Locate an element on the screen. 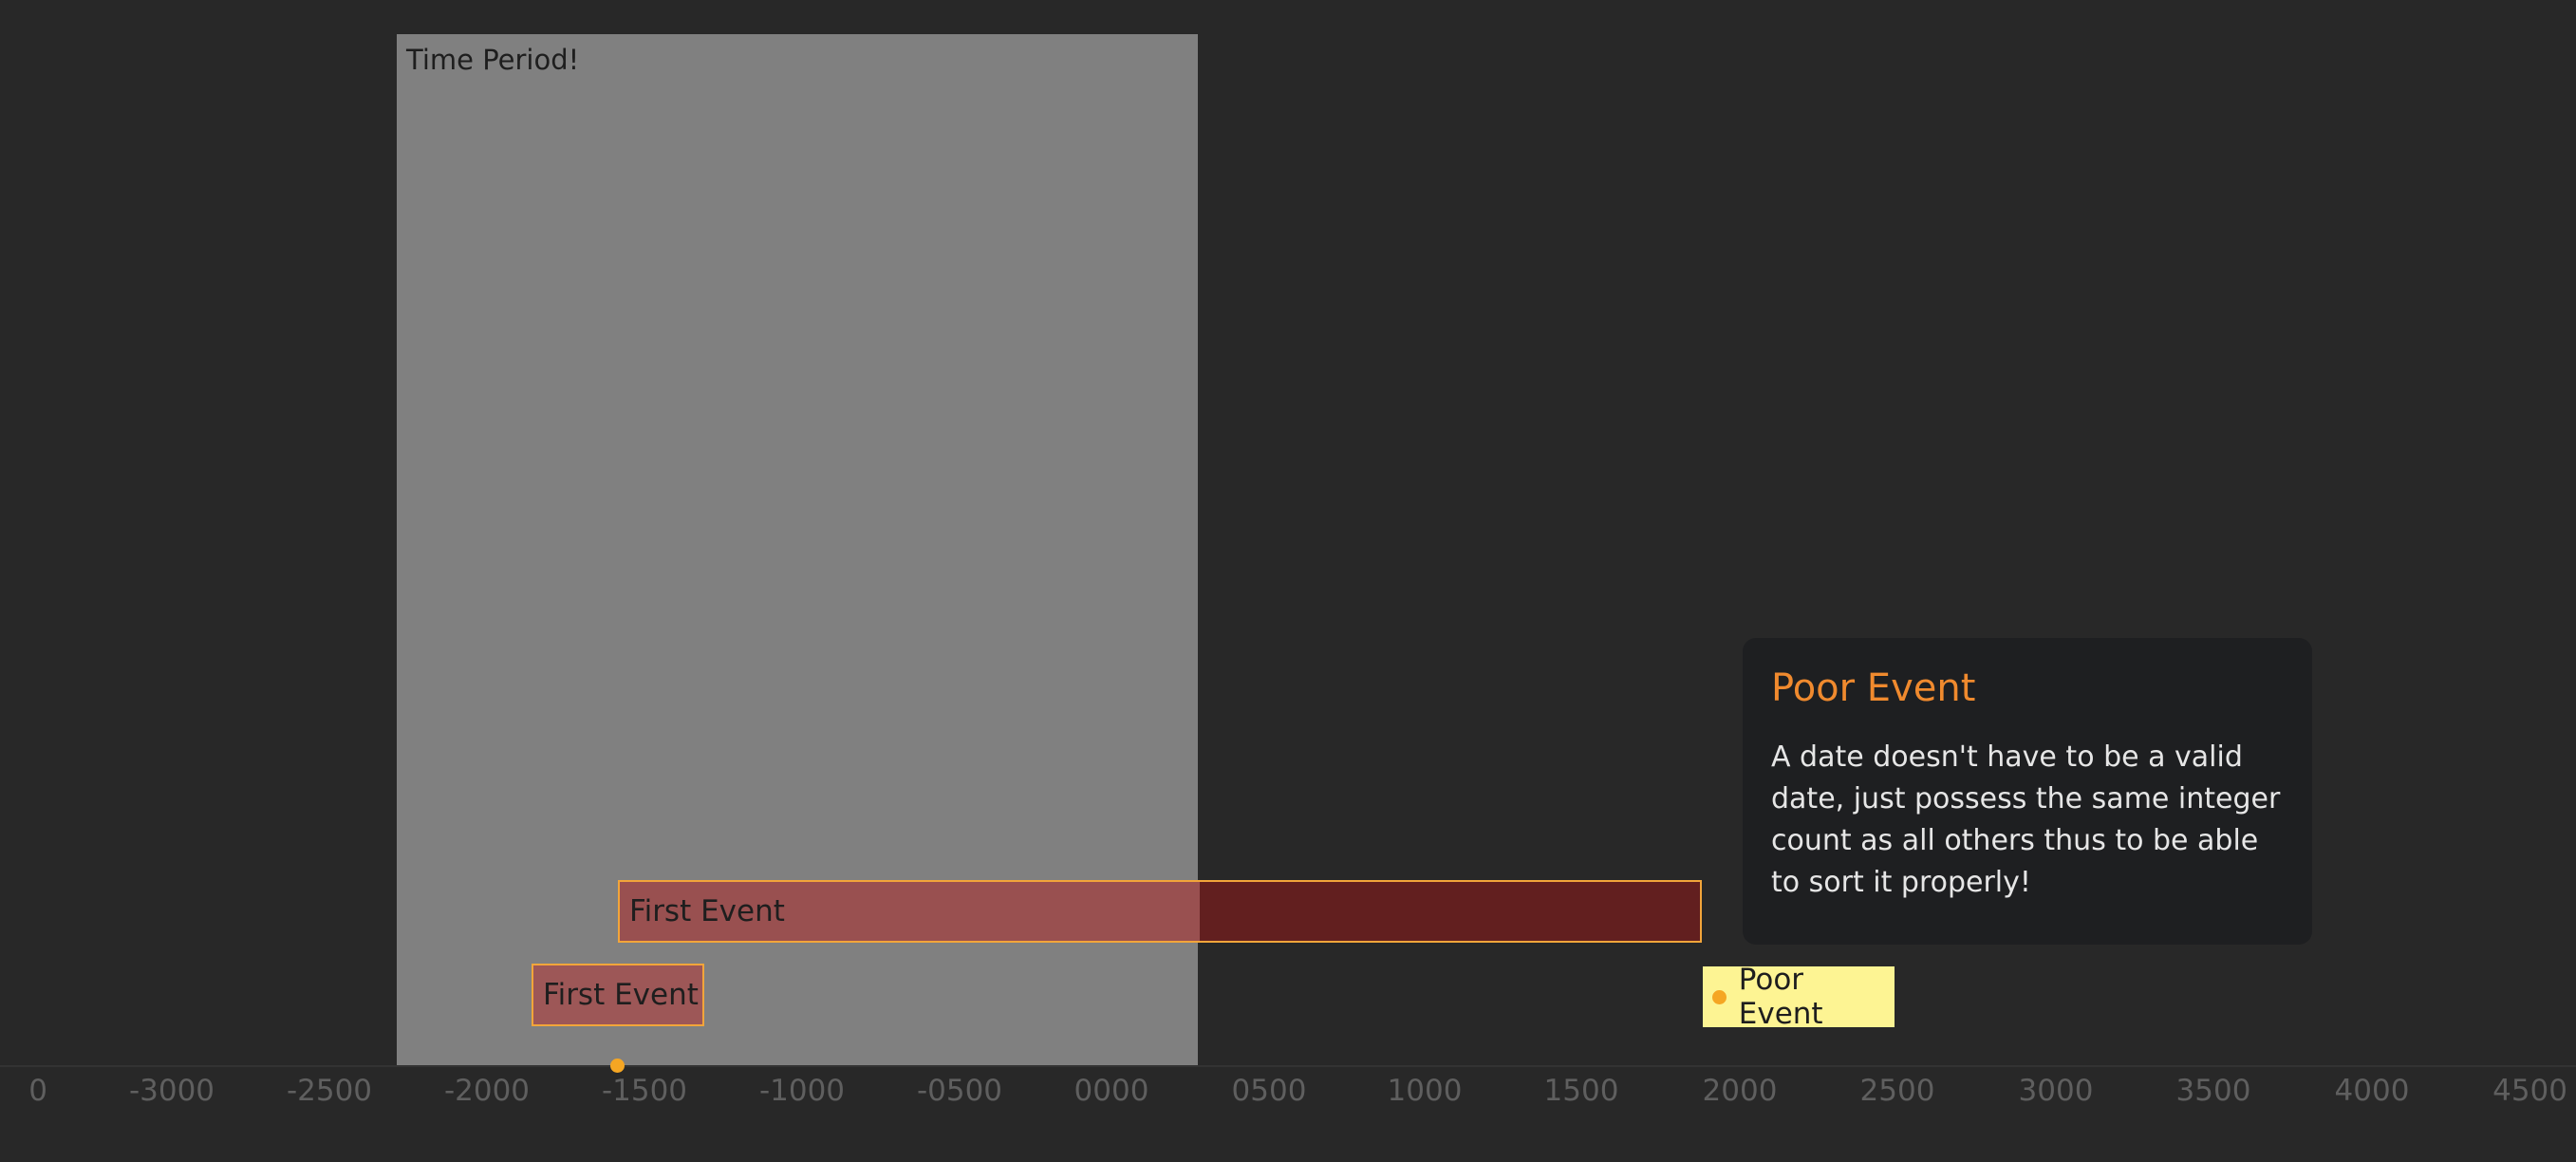 The width and height of the screenshot is (2576, 1162). event-bar-first-event-short: First Event is located at coordinates (618, 995).